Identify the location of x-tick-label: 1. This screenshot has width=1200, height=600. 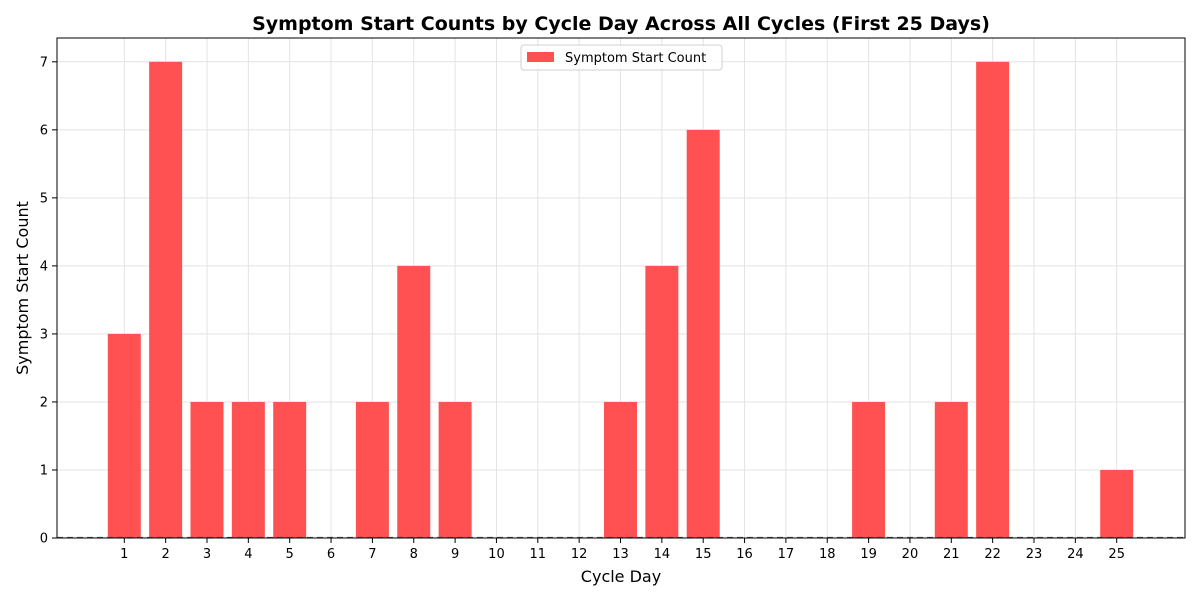
(124, 554).